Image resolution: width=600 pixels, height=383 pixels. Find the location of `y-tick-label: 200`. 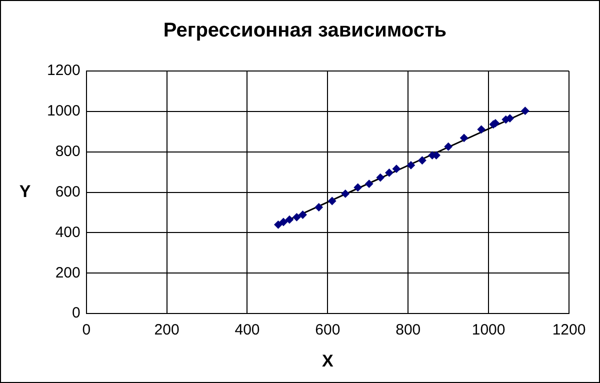

y-tick-label: 200 is located at coordinates (67, 273).